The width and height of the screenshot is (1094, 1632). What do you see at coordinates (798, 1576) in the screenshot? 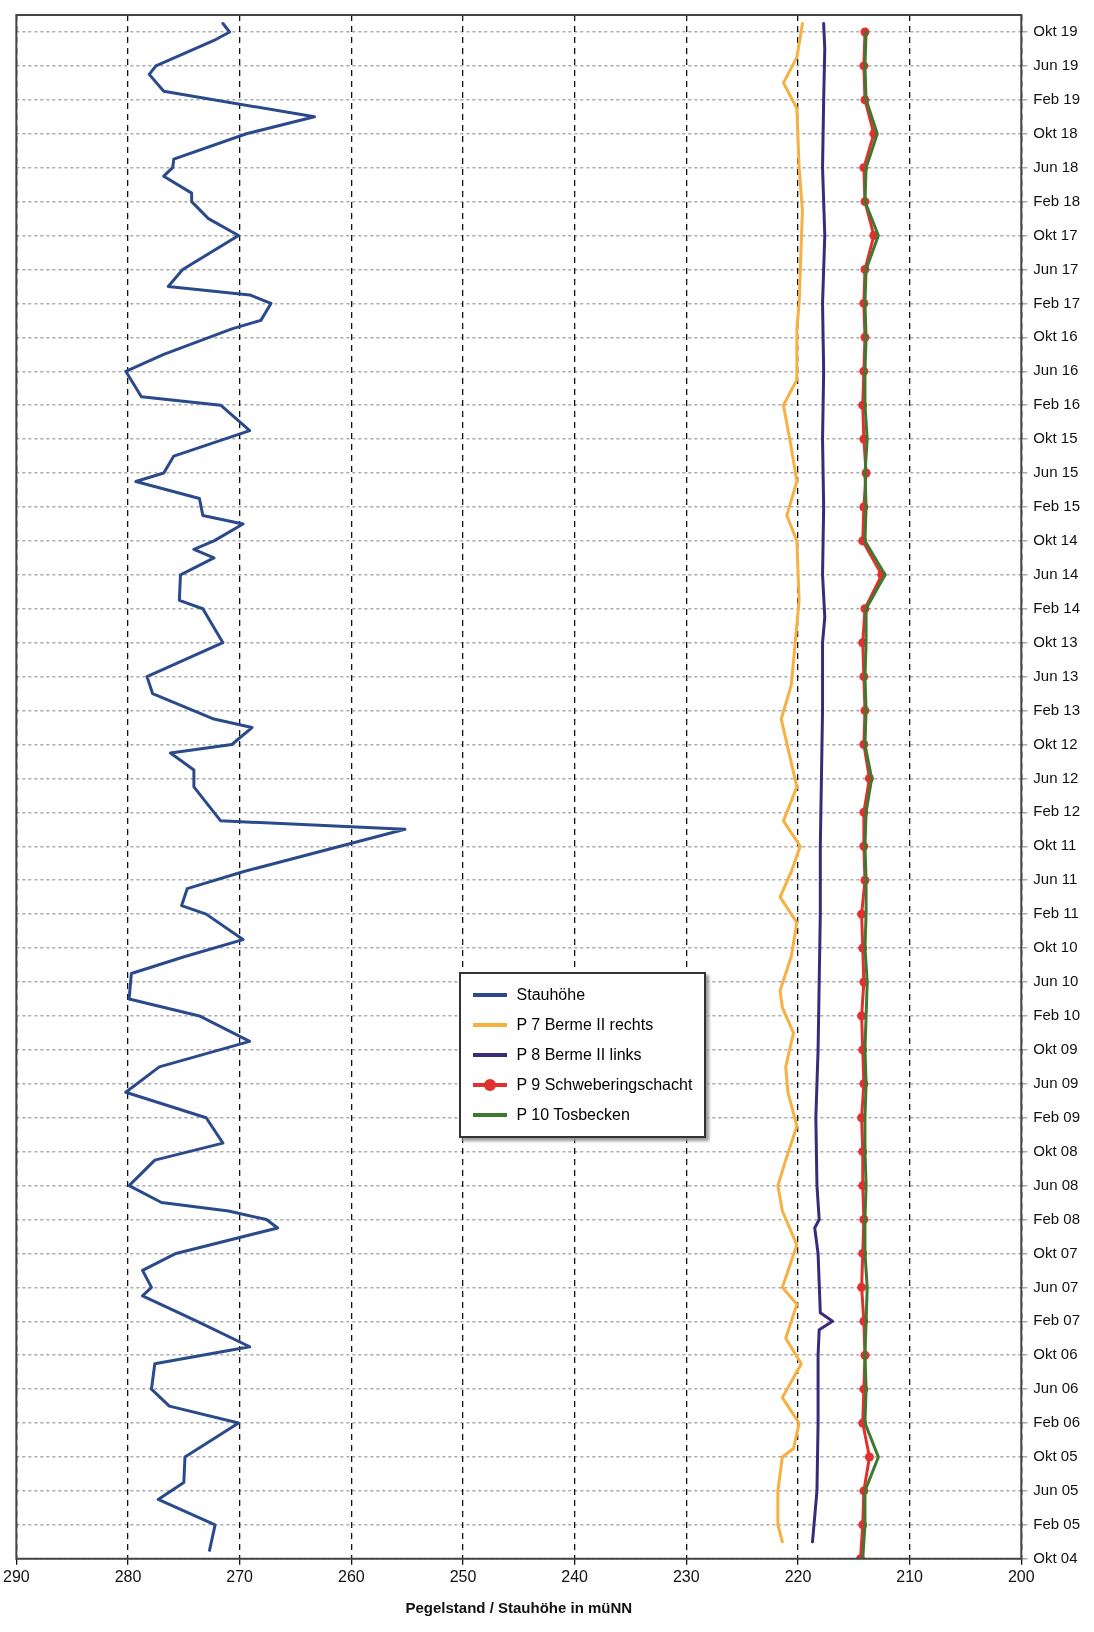
I see `x-tick-label: 220` at bounding box center [798, 1576].